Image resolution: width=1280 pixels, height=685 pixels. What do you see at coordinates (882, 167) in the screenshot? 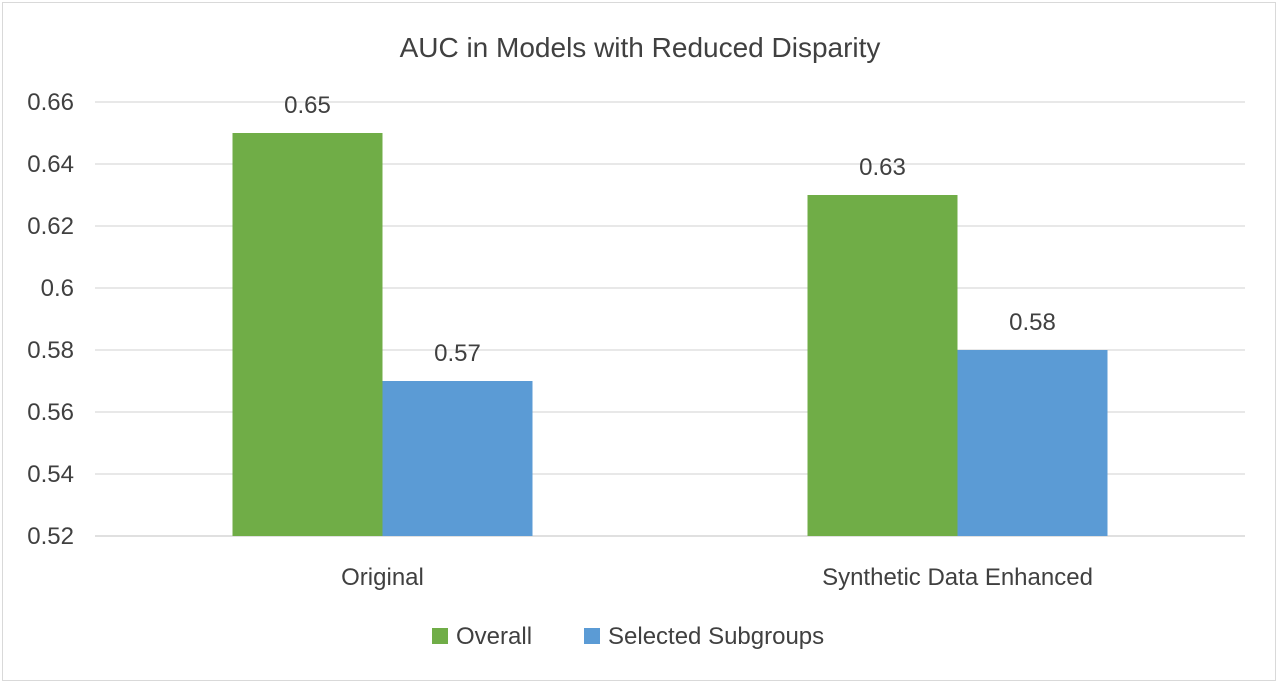
I see `data-label: 0.63` at bounding box center [882, 167].